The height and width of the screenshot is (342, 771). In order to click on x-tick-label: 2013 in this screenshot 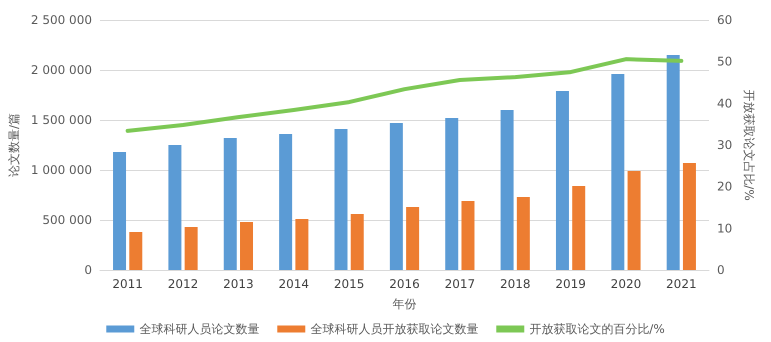, I will do `click(238, 284)`.